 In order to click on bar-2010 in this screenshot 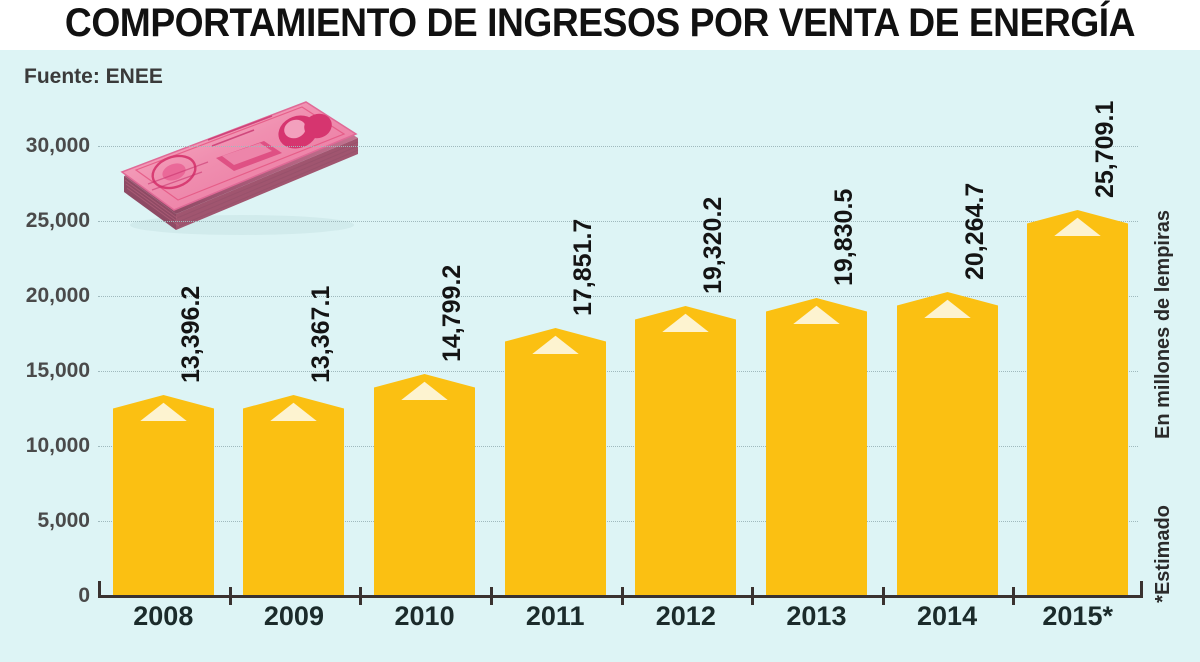, I will do `click(424, 484)`.